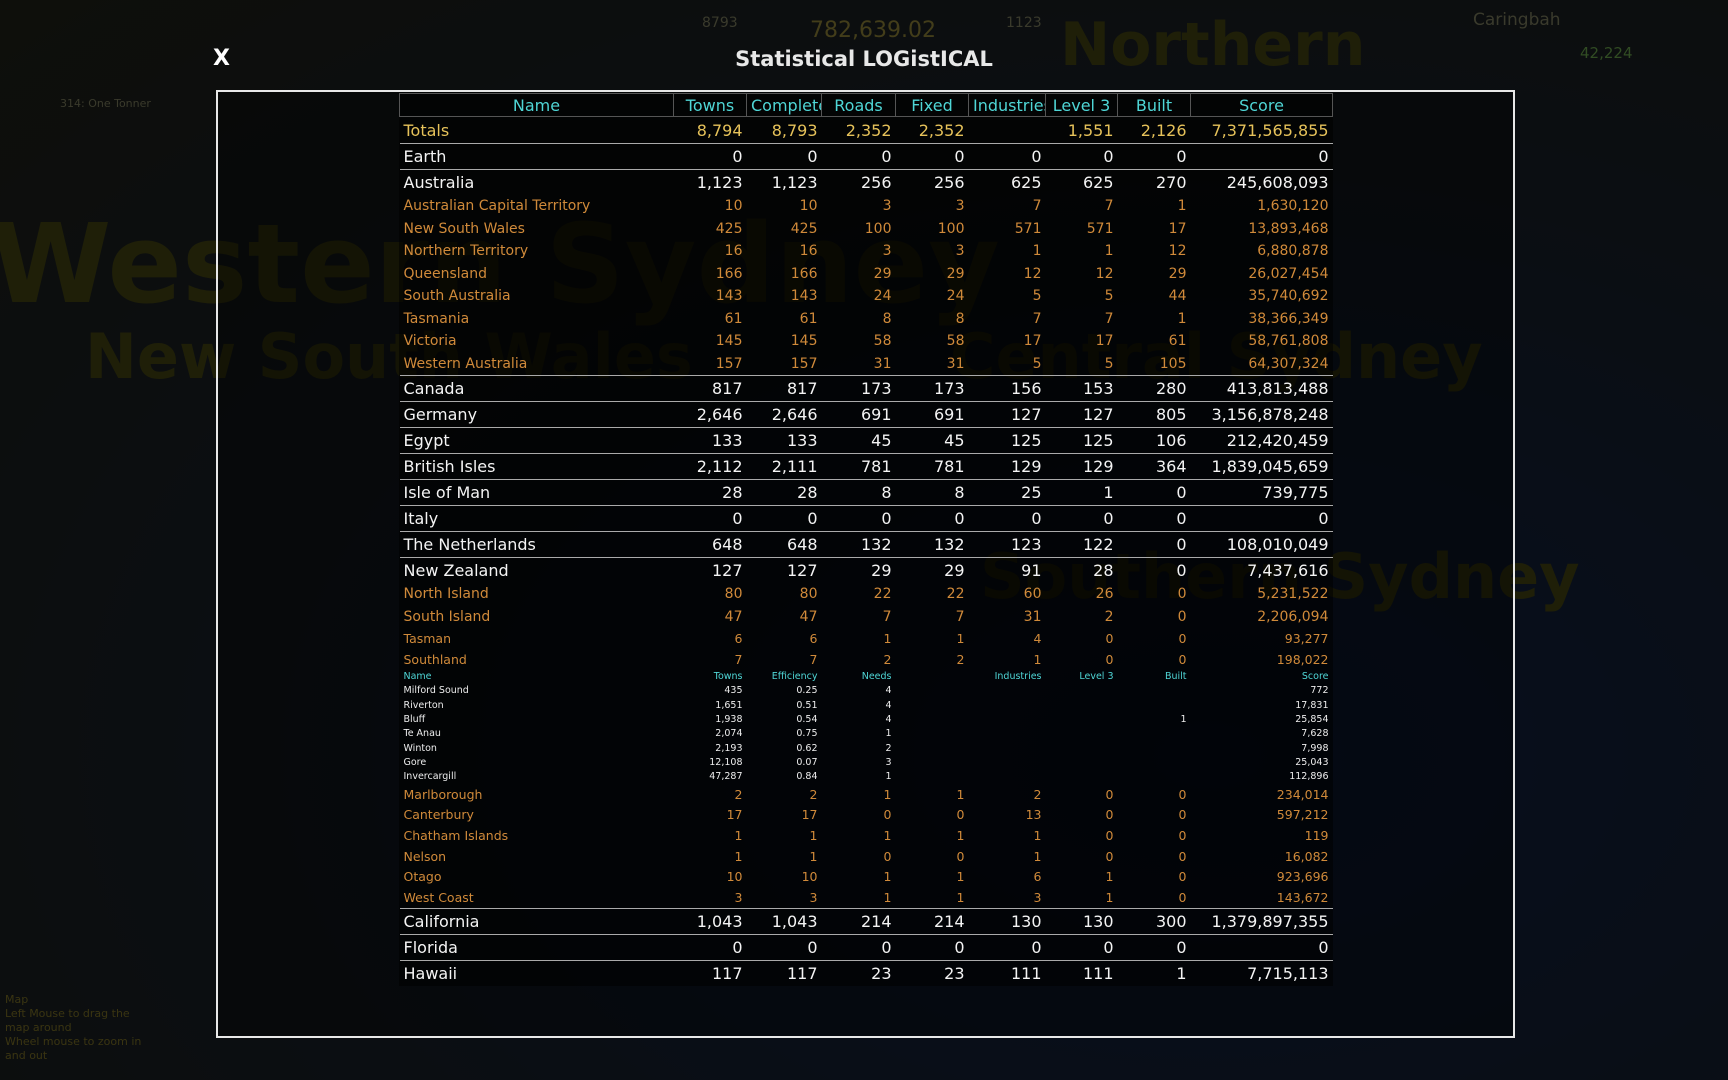 The height and width of the screenshot is (1080, 1728). What do you see at coordinates (808, 616) in the screenshot?
I see `cell: 47` at bounding box center [808, 616].